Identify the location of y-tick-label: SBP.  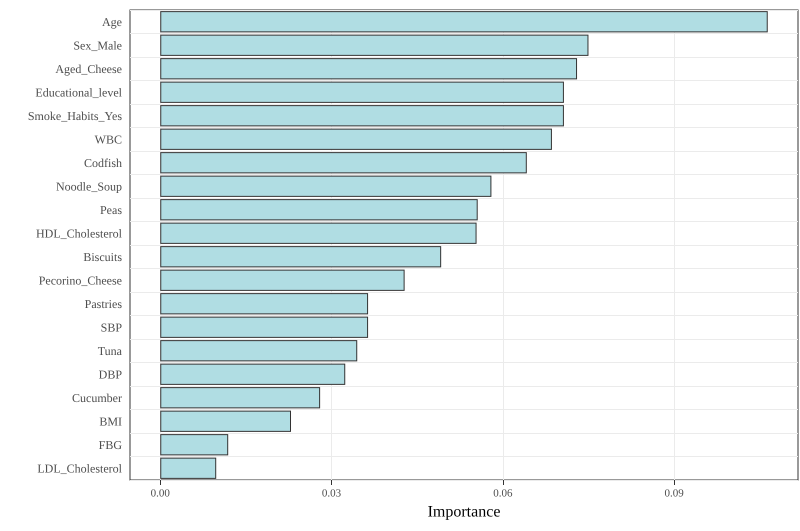
(111, 327).